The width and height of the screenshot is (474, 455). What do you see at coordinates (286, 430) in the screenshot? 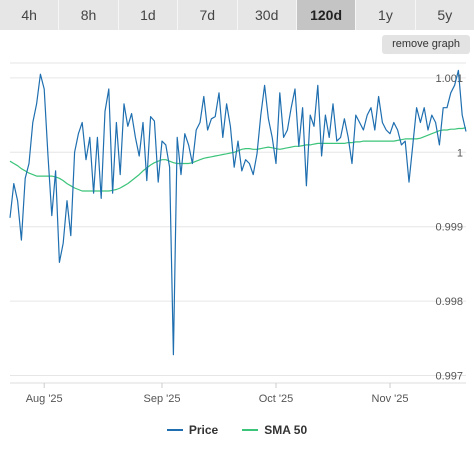
I see `legend-label-sma: SMA 50` at bounding box center [286, 430].